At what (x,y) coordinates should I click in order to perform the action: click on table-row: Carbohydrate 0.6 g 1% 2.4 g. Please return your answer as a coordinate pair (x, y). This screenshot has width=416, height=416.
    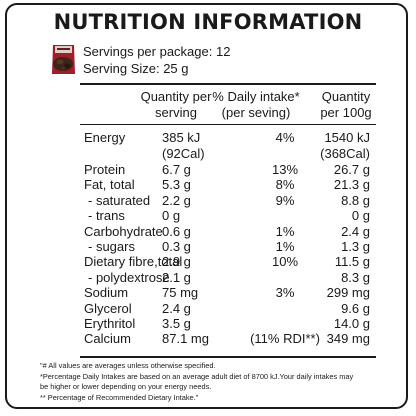
    Looking at the image, I should click on (229, 232).